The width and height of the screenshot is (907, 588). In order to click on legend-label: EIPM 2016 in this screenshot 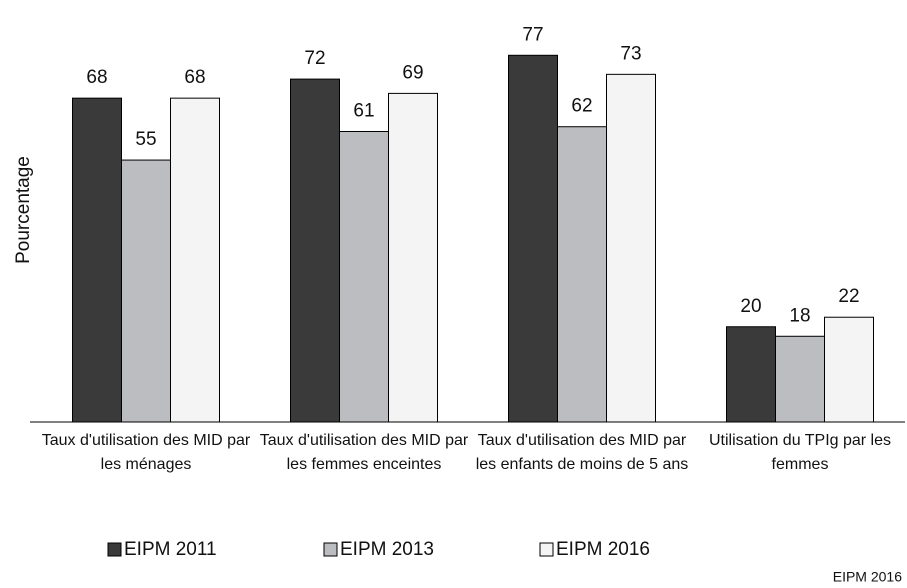, I will do `click(603, 549)`.